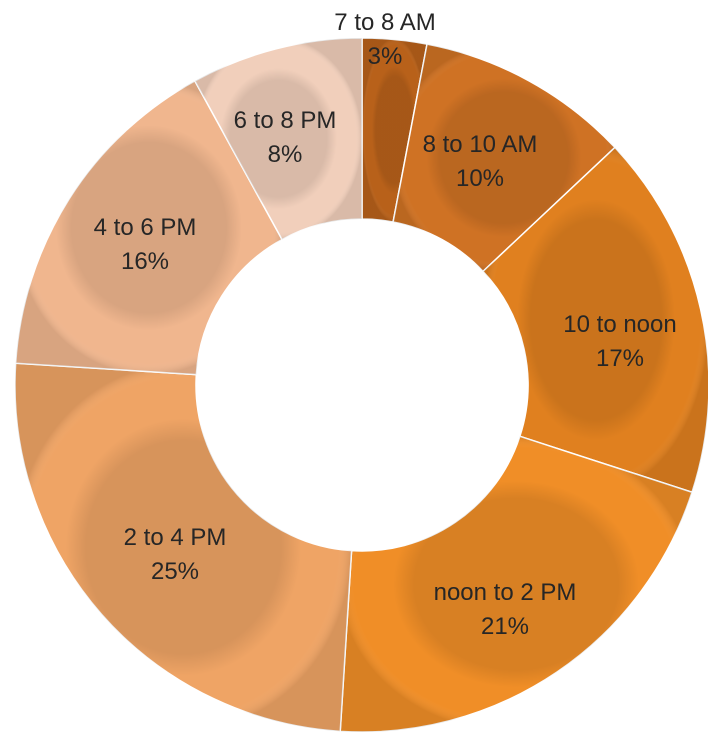  What do you see at coordinates (505, 592) in the screenshot?
I see `slice-category-label: noon to 2 PM` at bounding box center [505, 592].